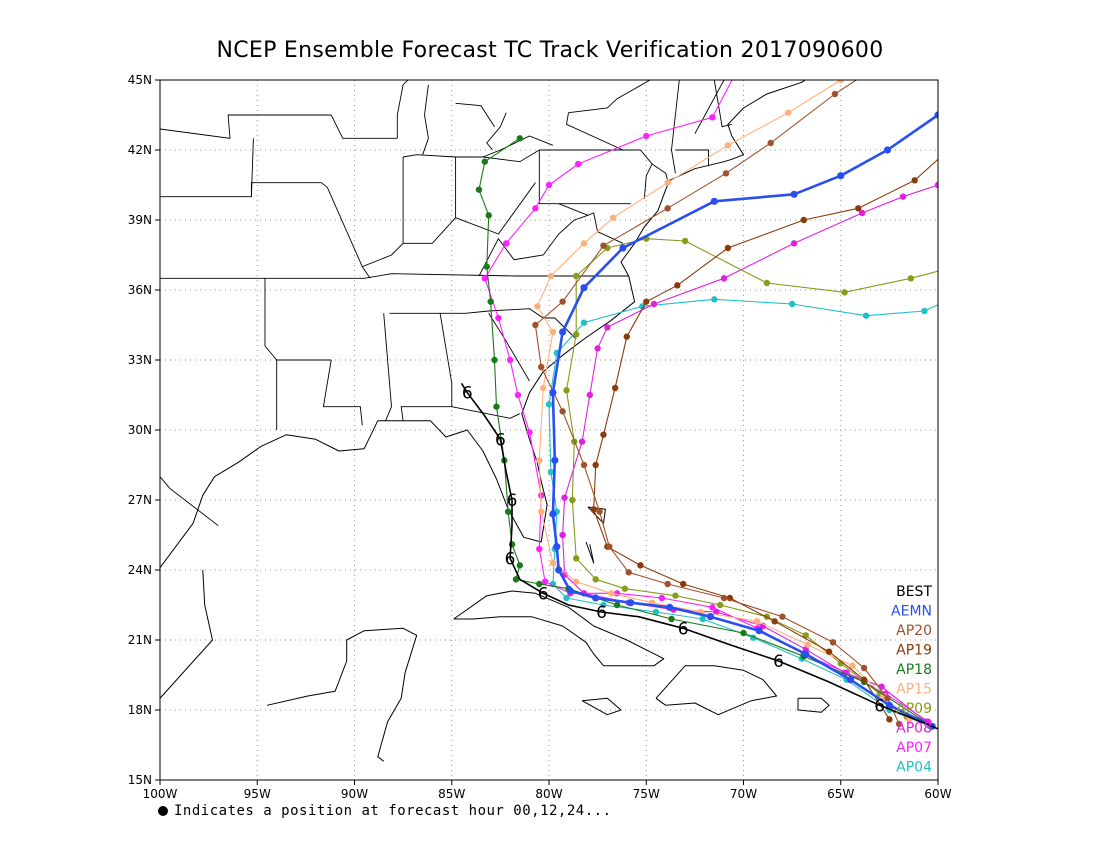 The image size is (1100, 850). What do you see at coordinates (140, 710) in the screenshot?
I see `y-tick-label: 18N` at bounding box center [140, 710].